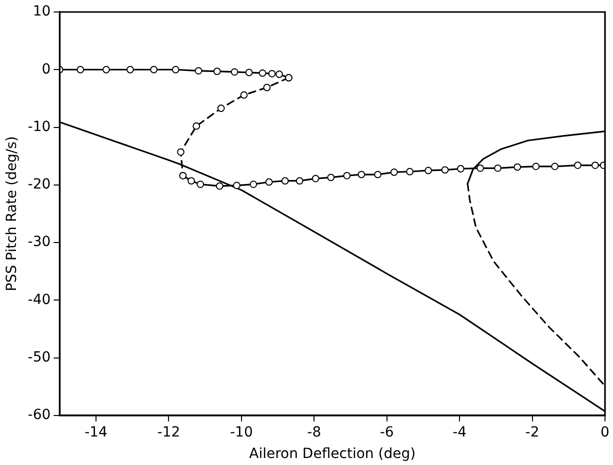 The width and height of the screenshot is (613, 465). I want to click on x-tick-label: -8, so click(314, 432).